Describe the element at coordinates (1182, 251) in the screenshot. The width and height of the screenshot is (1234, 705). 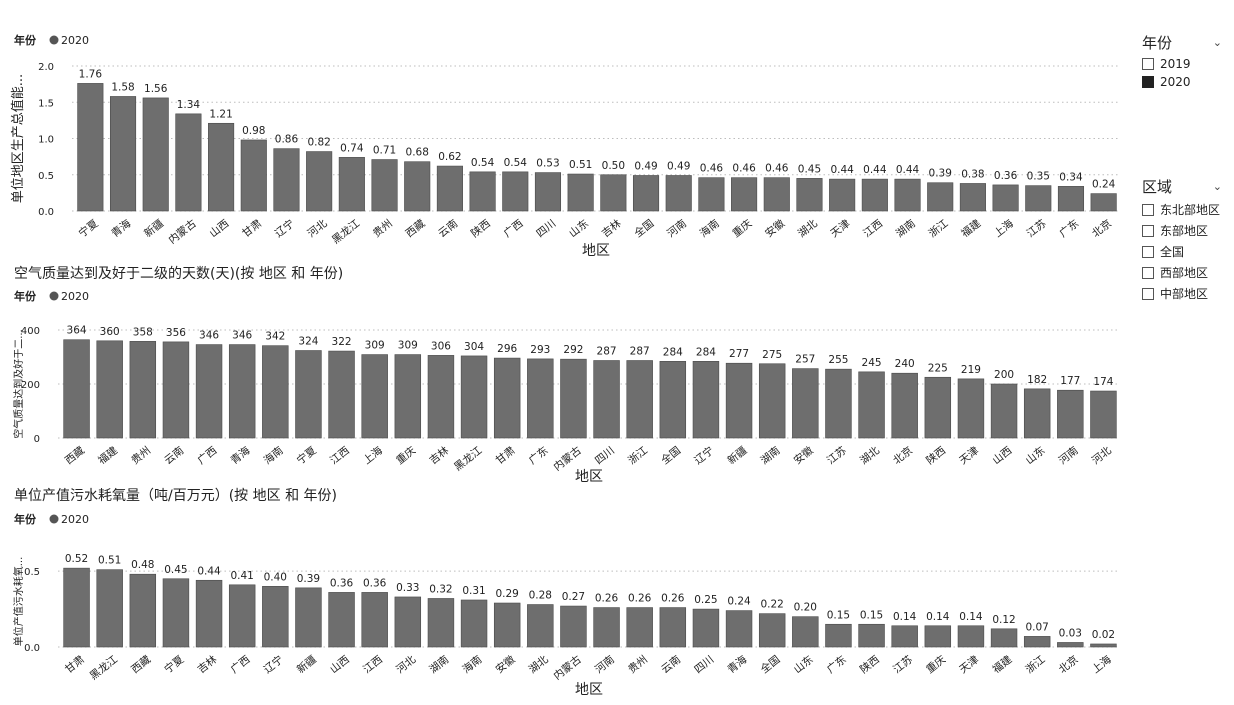
I see `region-option-national: 全国` at that location.